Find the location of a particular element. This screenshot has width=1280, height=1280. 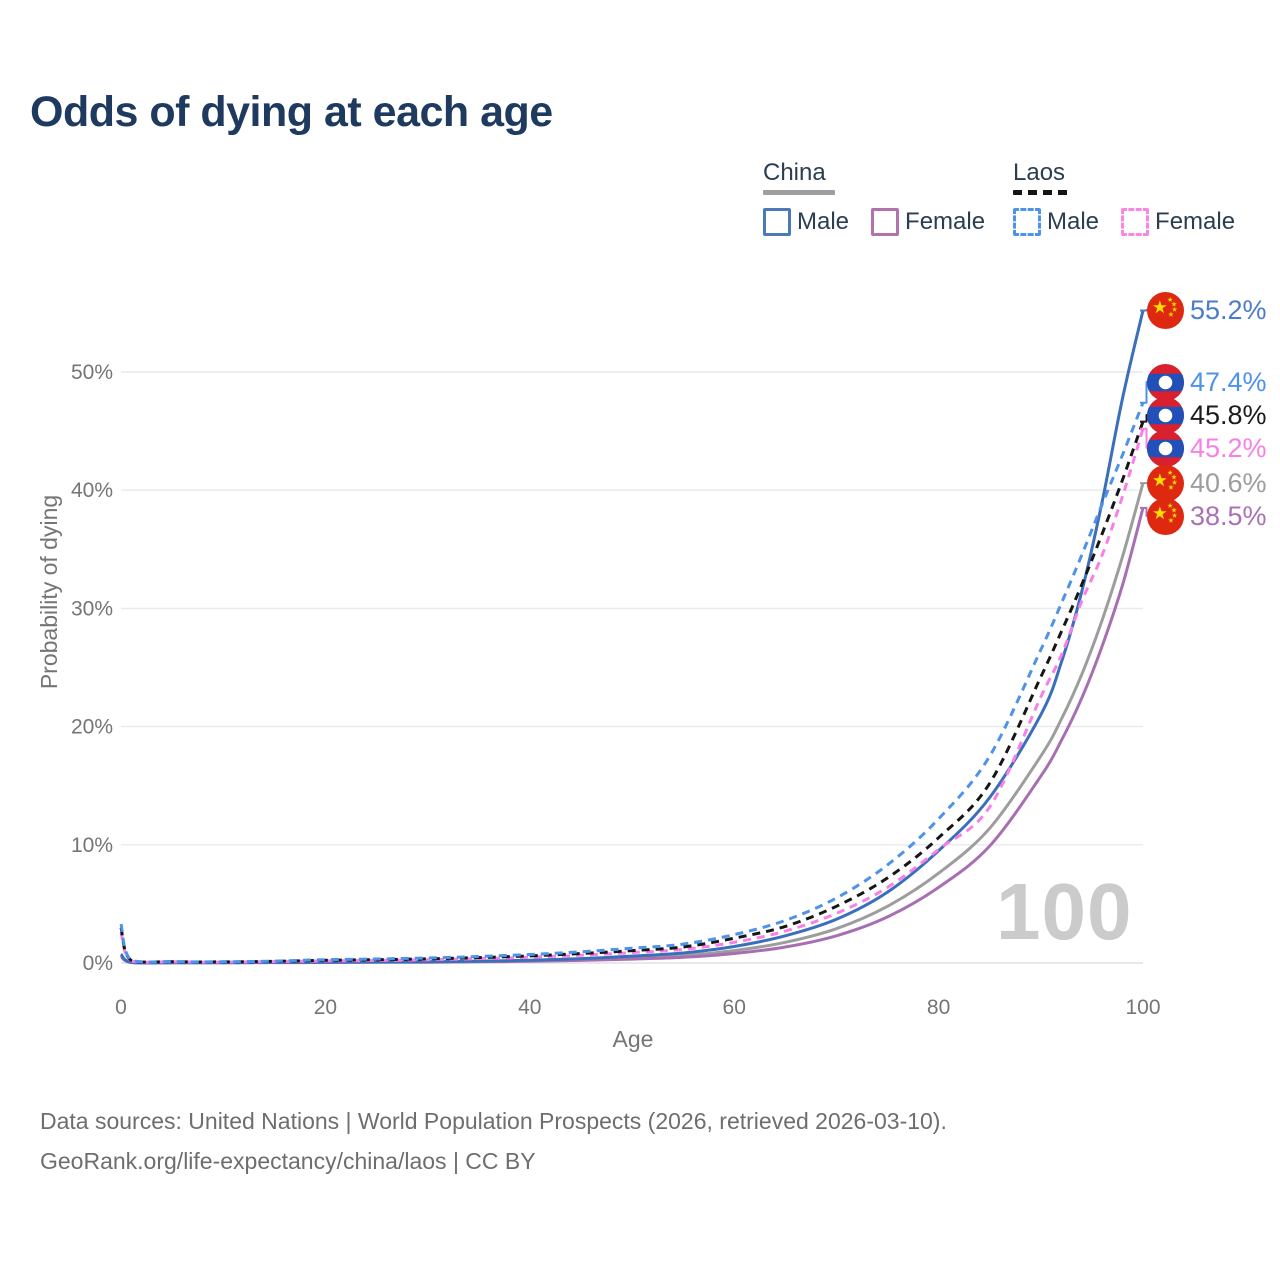

legend-country-laos: Laos is located at coordinates (1039, 172).